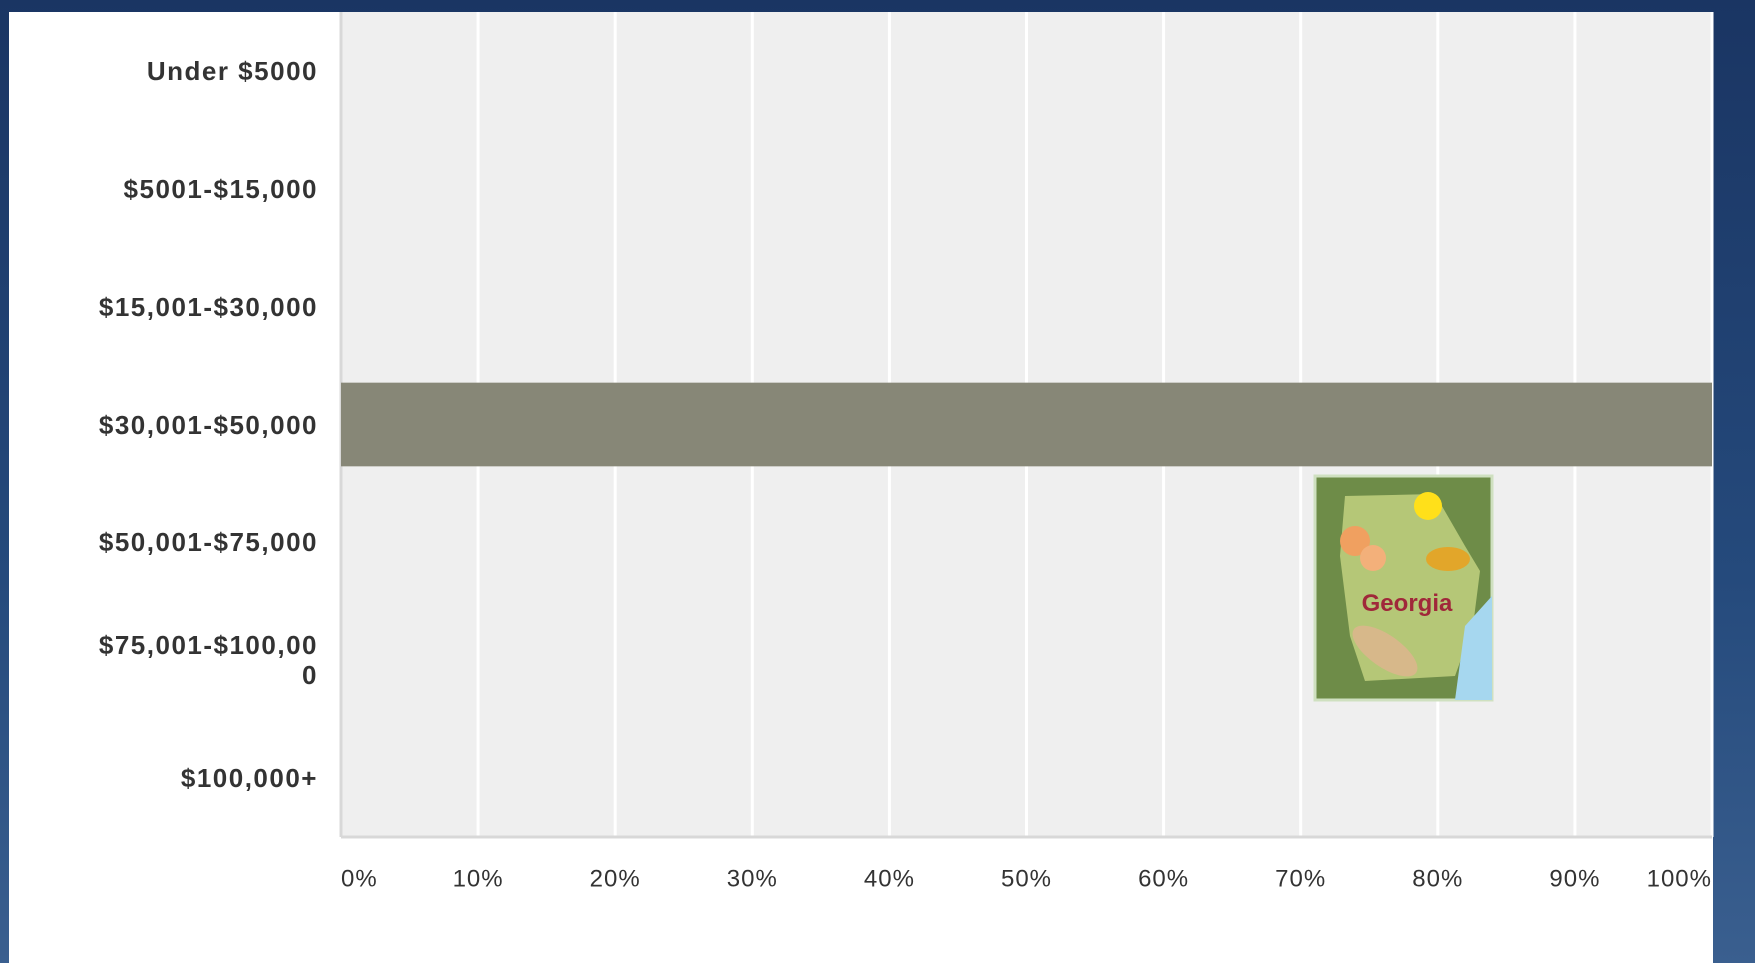 The image size is (1755, 963). I want to click on y-tick-label: $75,001-$100,000, so click(208, 660).